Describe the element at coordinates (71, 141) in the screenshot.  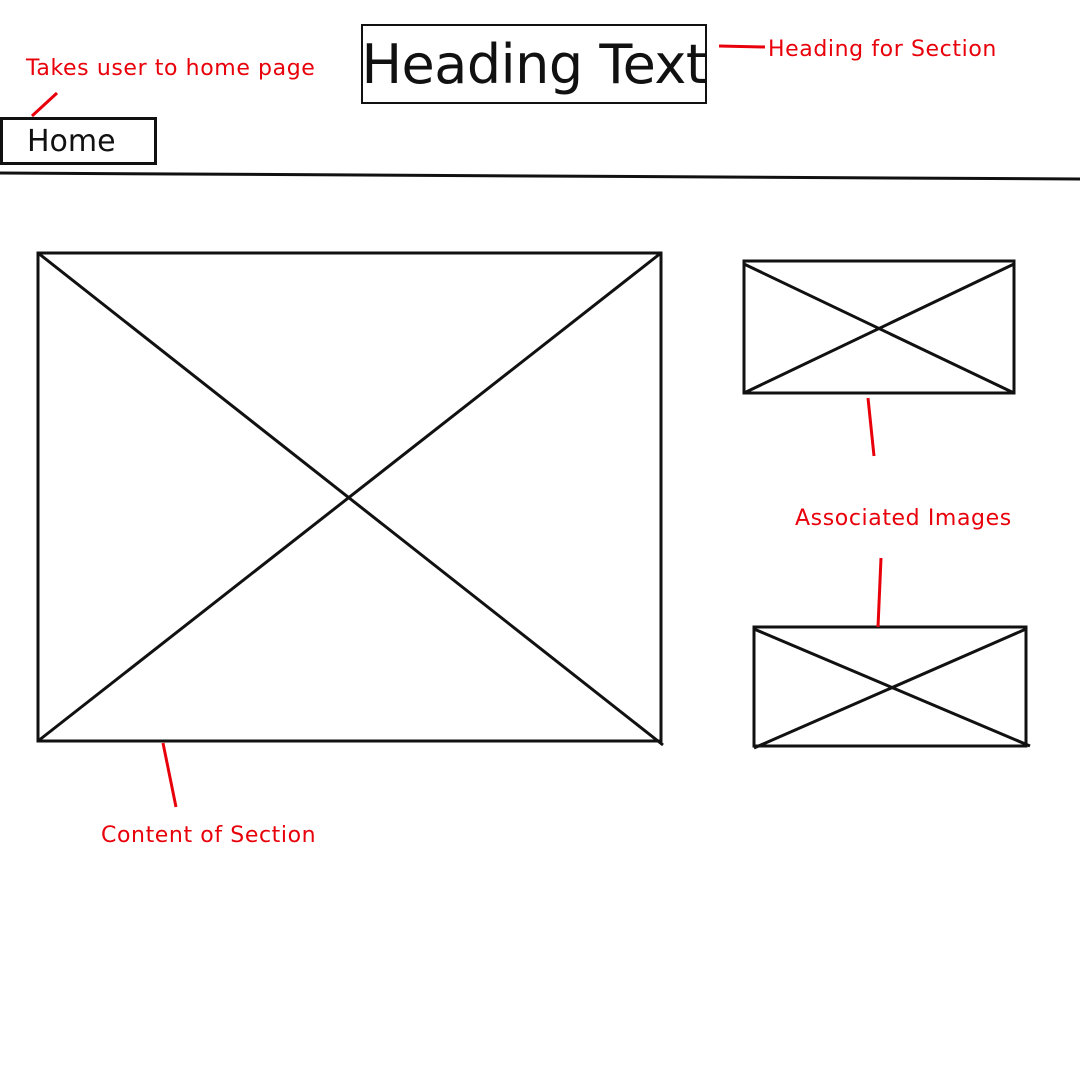
I see `home-button-label: Home` at that location.